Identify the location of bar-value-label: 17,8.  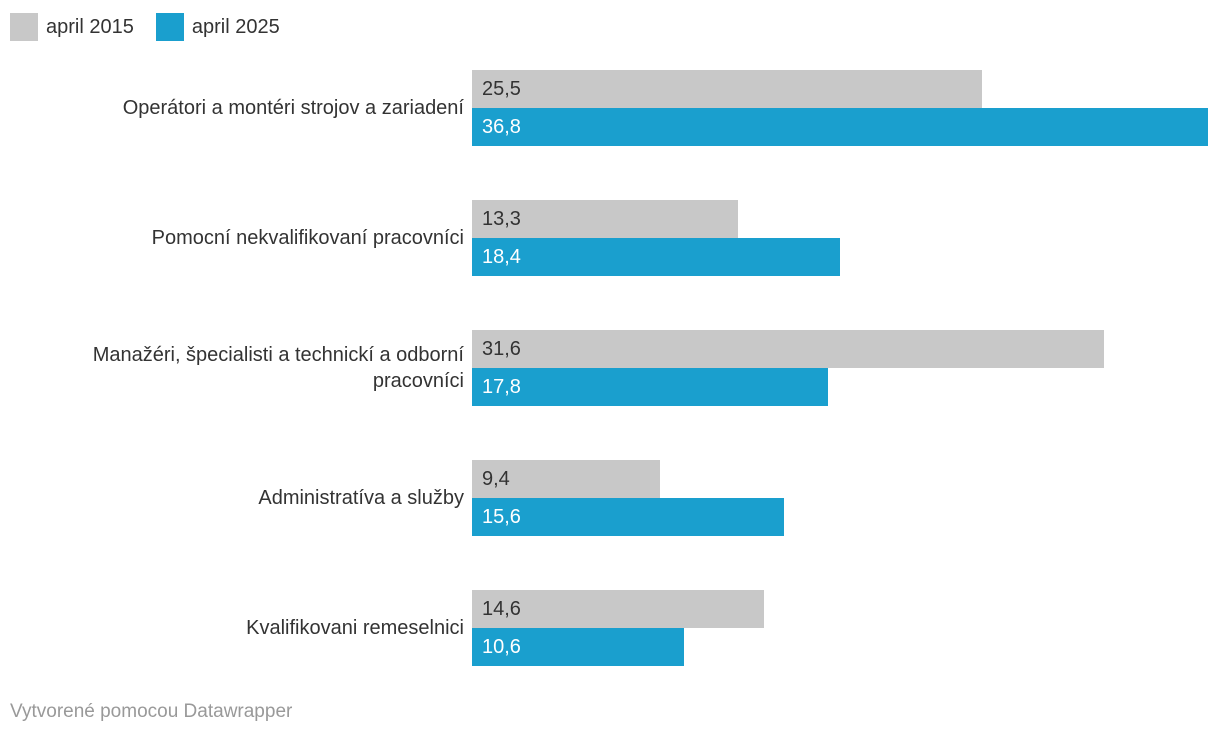
(501, 386).